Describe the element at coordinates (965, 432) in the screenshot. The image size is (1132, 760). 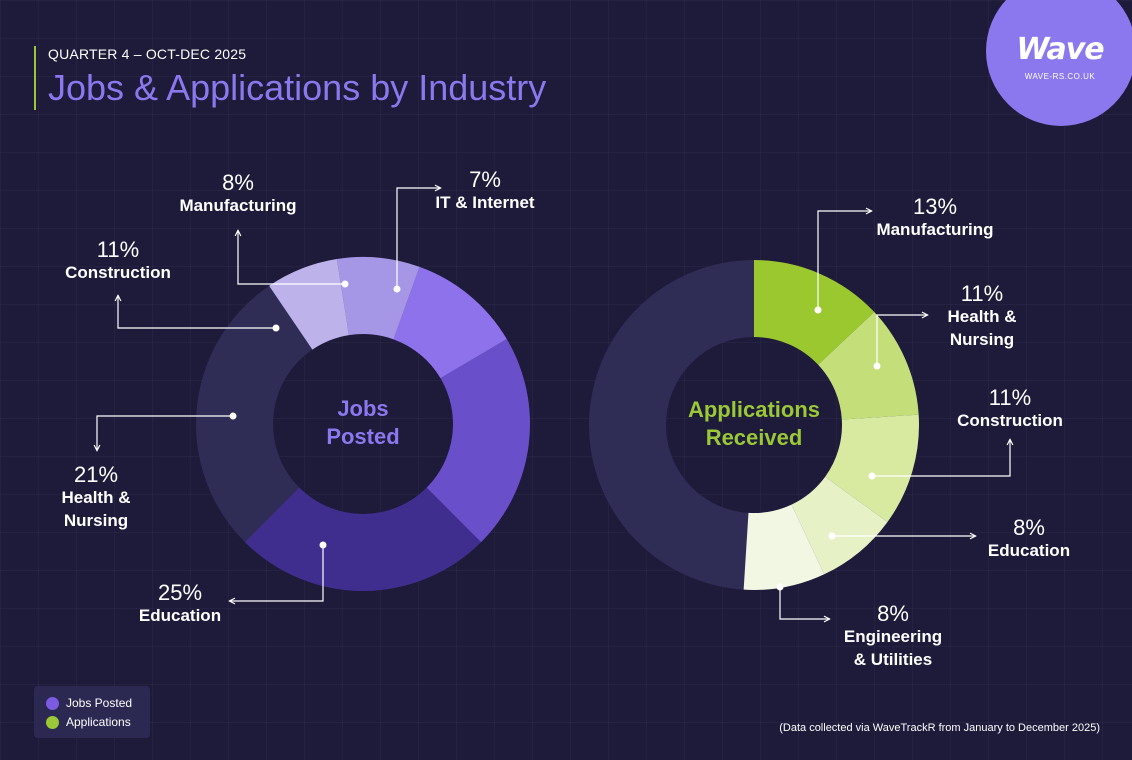
I see `applications-callout-construction: 11%Construction` at that location.